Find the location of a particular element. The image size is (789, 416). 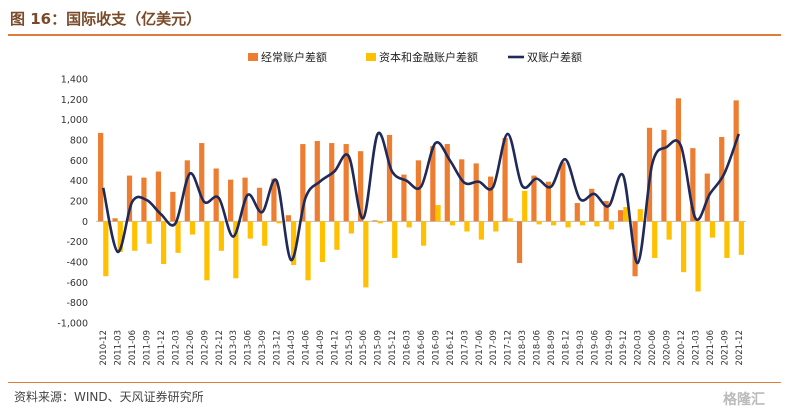

legend-balance-label: 双账户差额 is located at coordinates (554, 57).